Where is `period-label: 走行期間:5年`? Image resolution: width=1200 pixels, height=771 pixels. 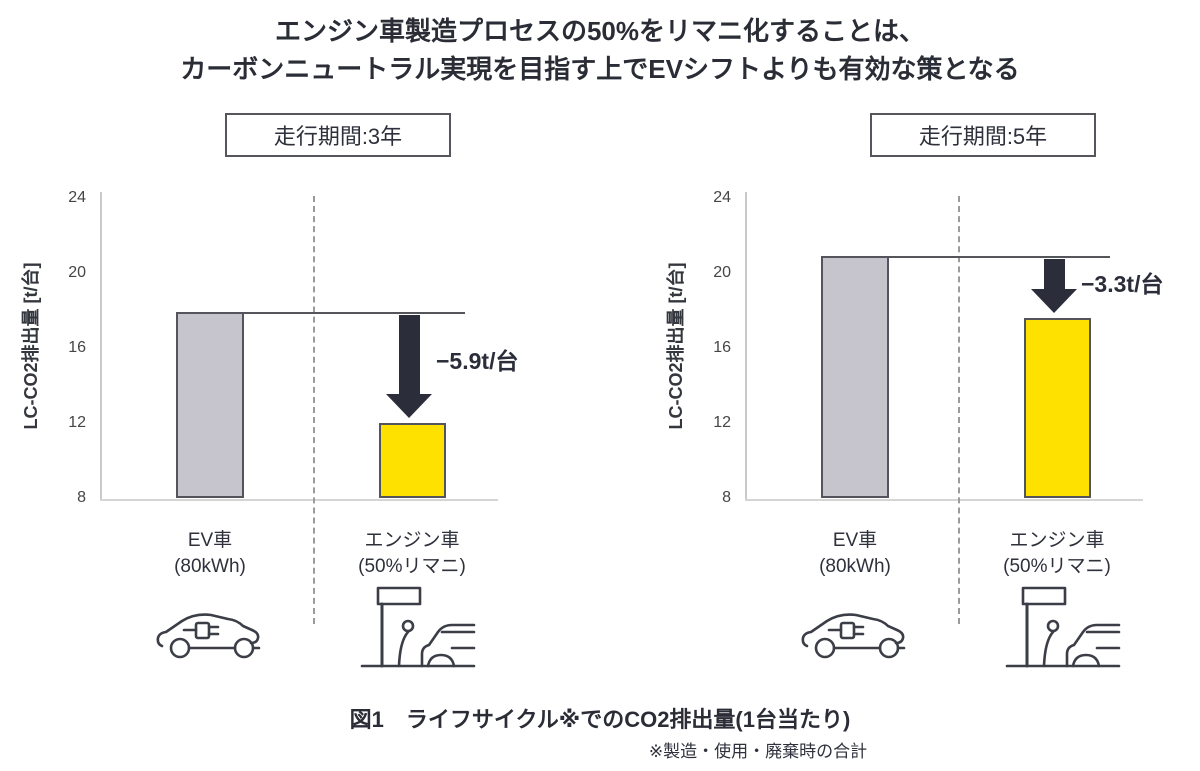
period-label: 走行期間:5年 is located at coordinates (983, 136).